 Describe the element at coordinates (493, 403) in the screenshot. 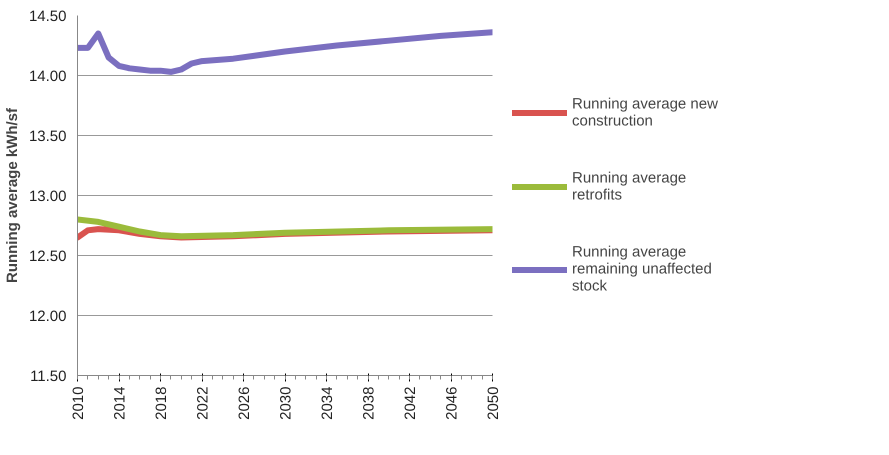

I see `x-tick-label: 2050` at that location.